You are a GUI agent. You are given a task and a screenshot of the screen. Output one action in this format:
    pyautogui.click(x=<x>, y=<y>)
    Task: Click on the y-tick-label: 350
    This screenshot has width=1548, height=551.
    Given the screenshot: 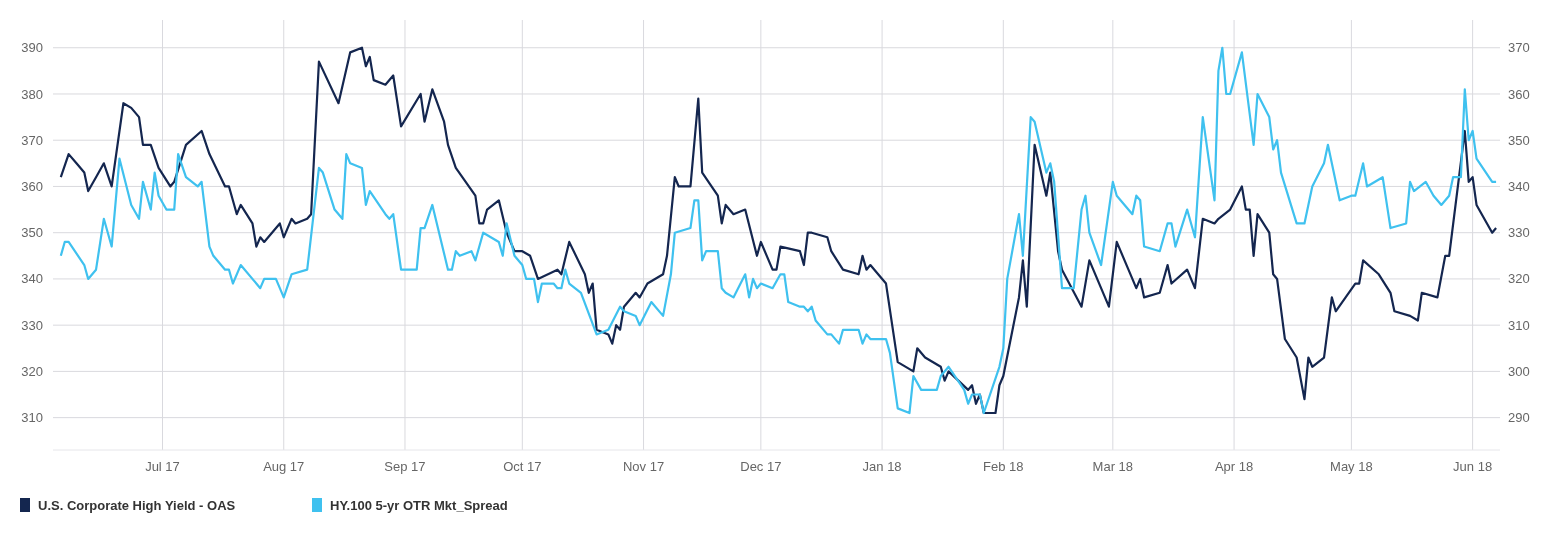 What is the action you would take?
    pyautogui.click(x=32, y=233)
    